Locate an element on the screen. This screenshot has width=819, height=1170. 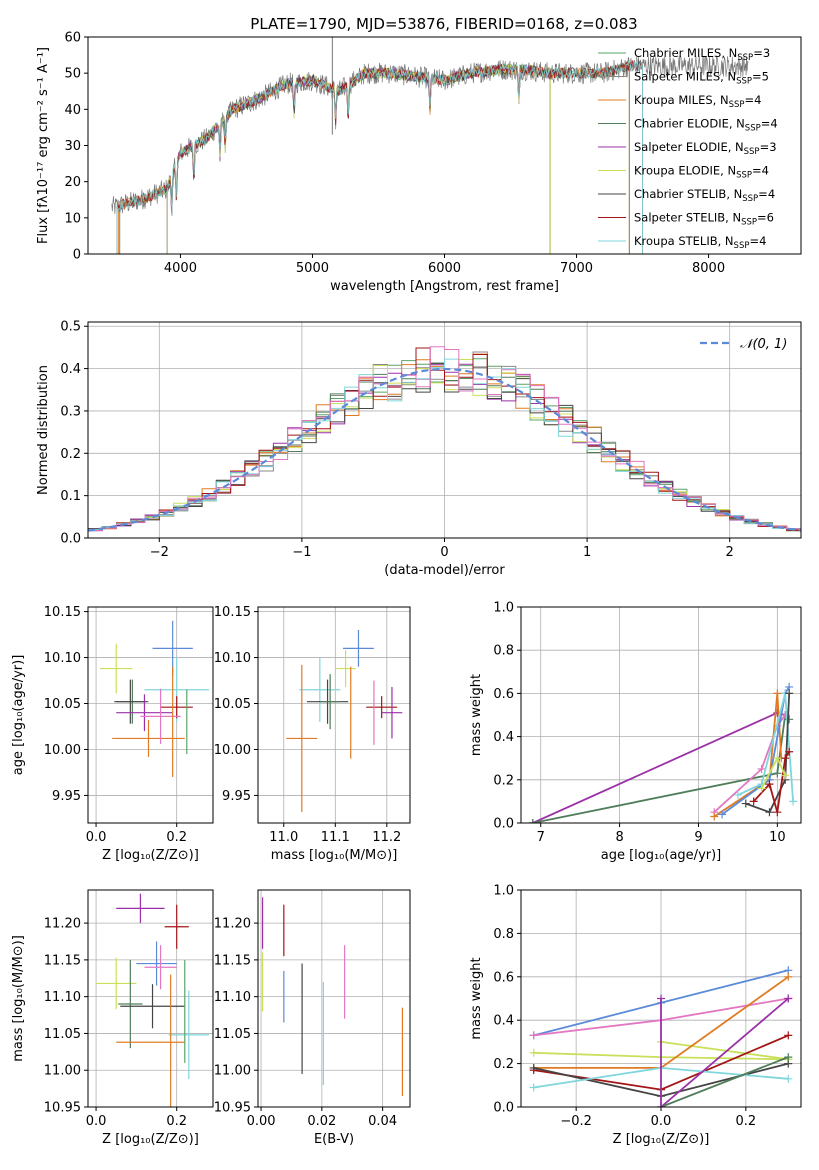
plot-area-mass-vs-z is located at coordinates (152, 1000).